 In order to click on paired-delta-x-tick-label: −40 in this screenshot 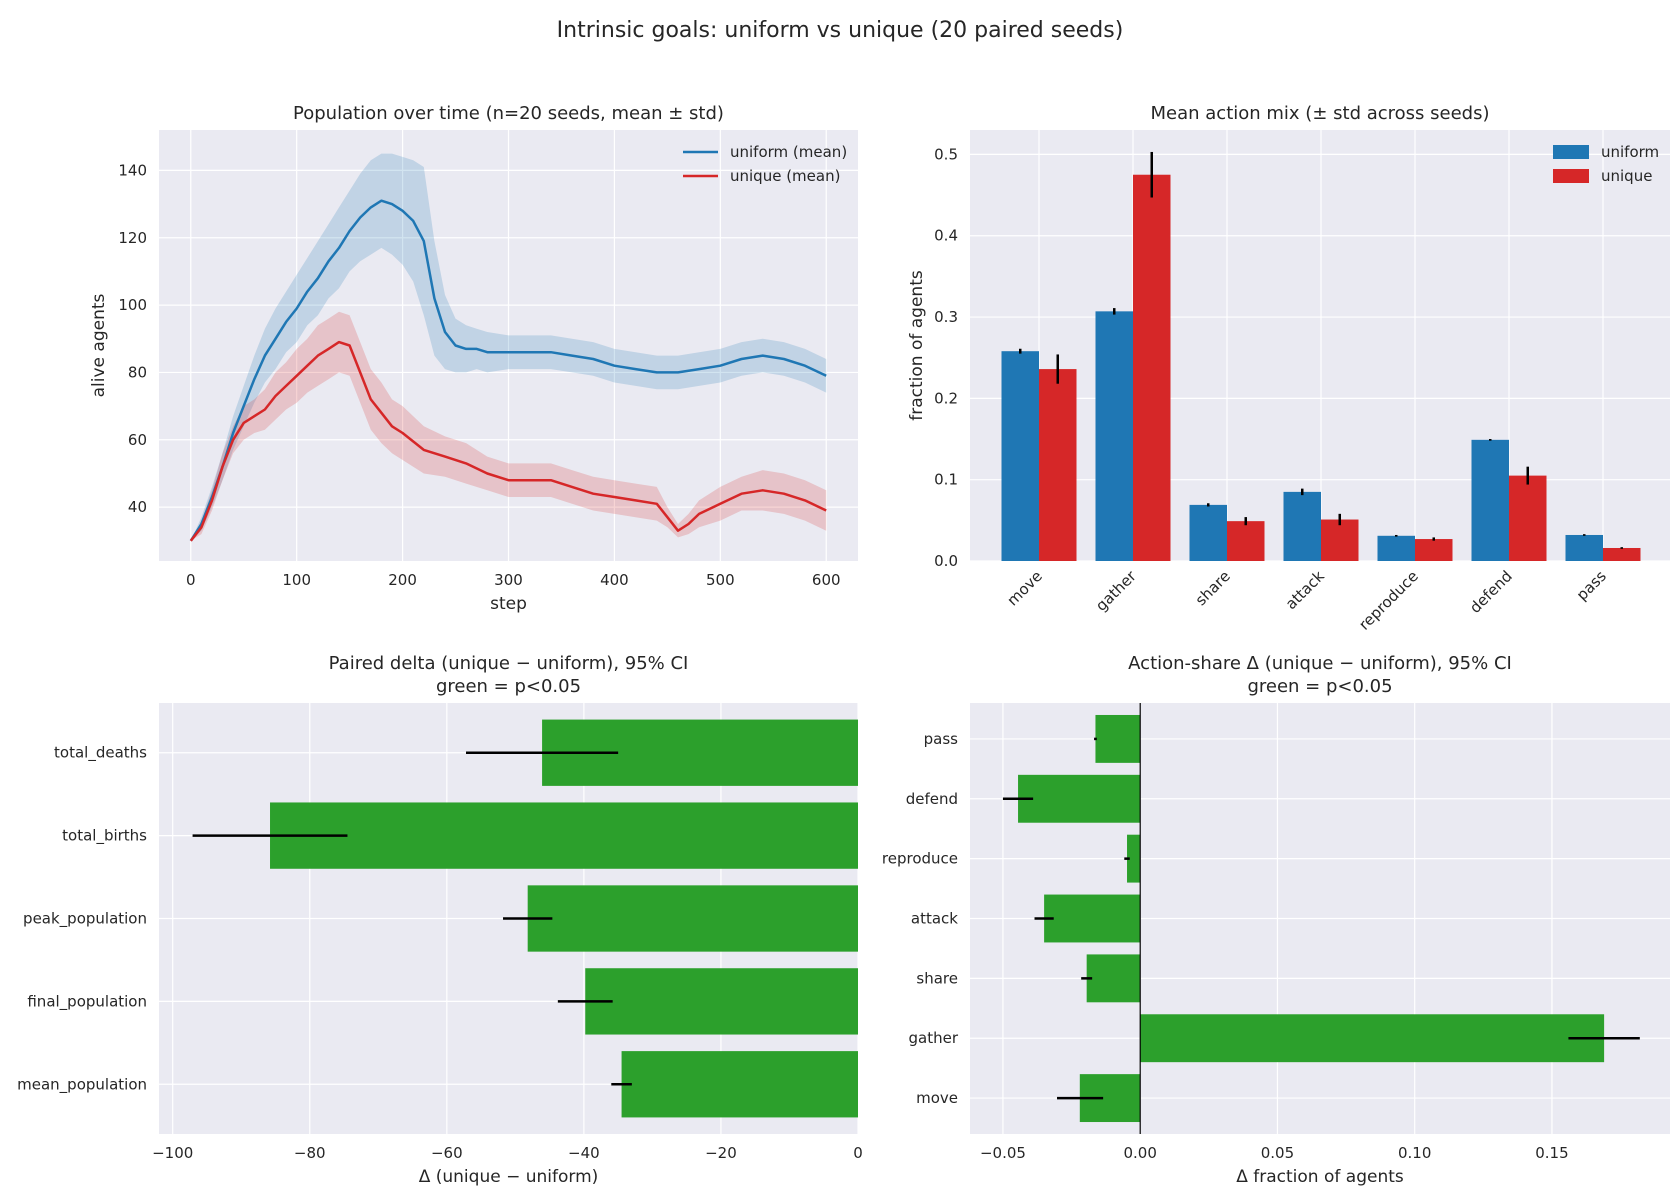, I will do `click(584, 1153)`.